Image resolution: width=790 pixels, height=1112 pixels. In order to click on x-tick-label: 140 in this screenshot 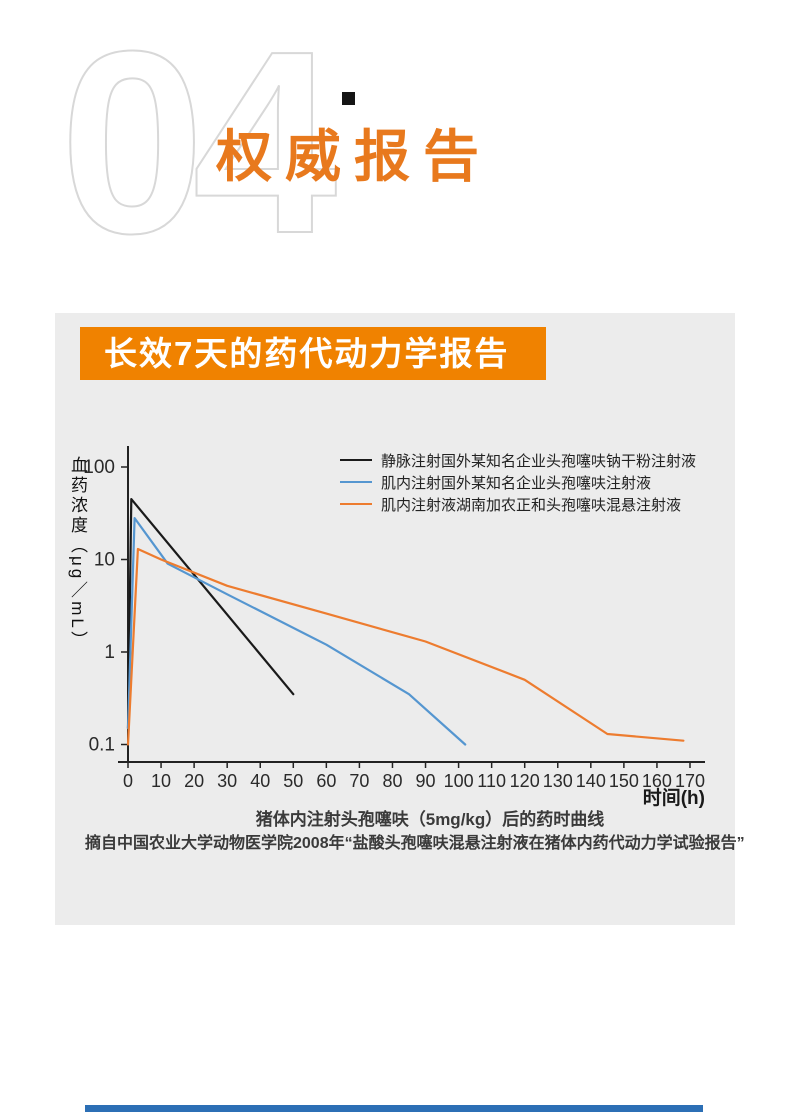, I will do `click(591, 781)`.